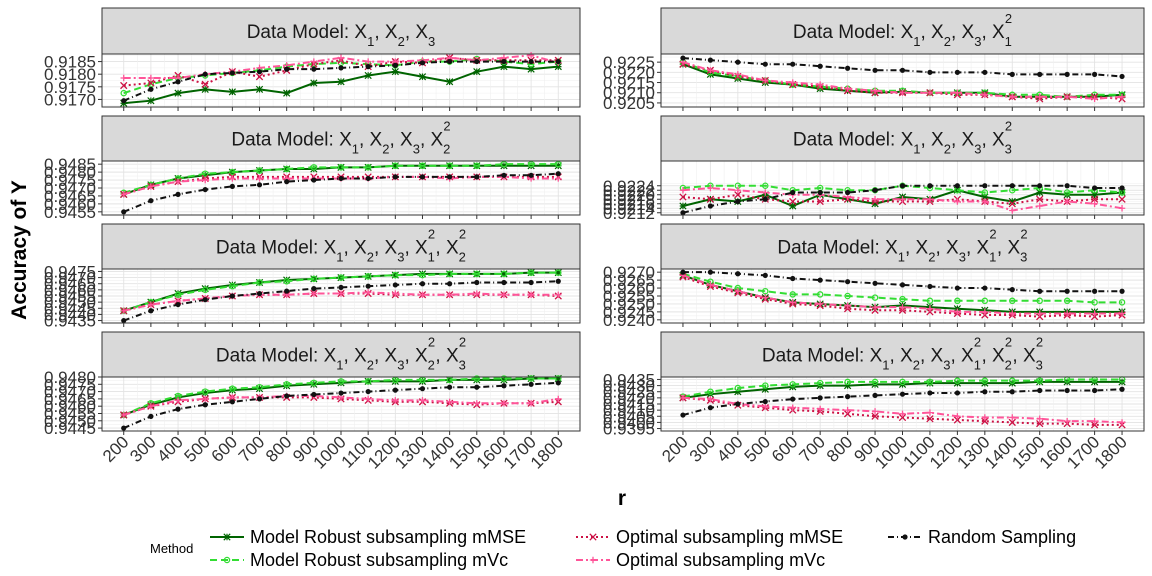  What do you see at coordinates (70, 87) in the screenshot?
I see `y-tick-label: 0.9175` at bounding box center [70, 87].